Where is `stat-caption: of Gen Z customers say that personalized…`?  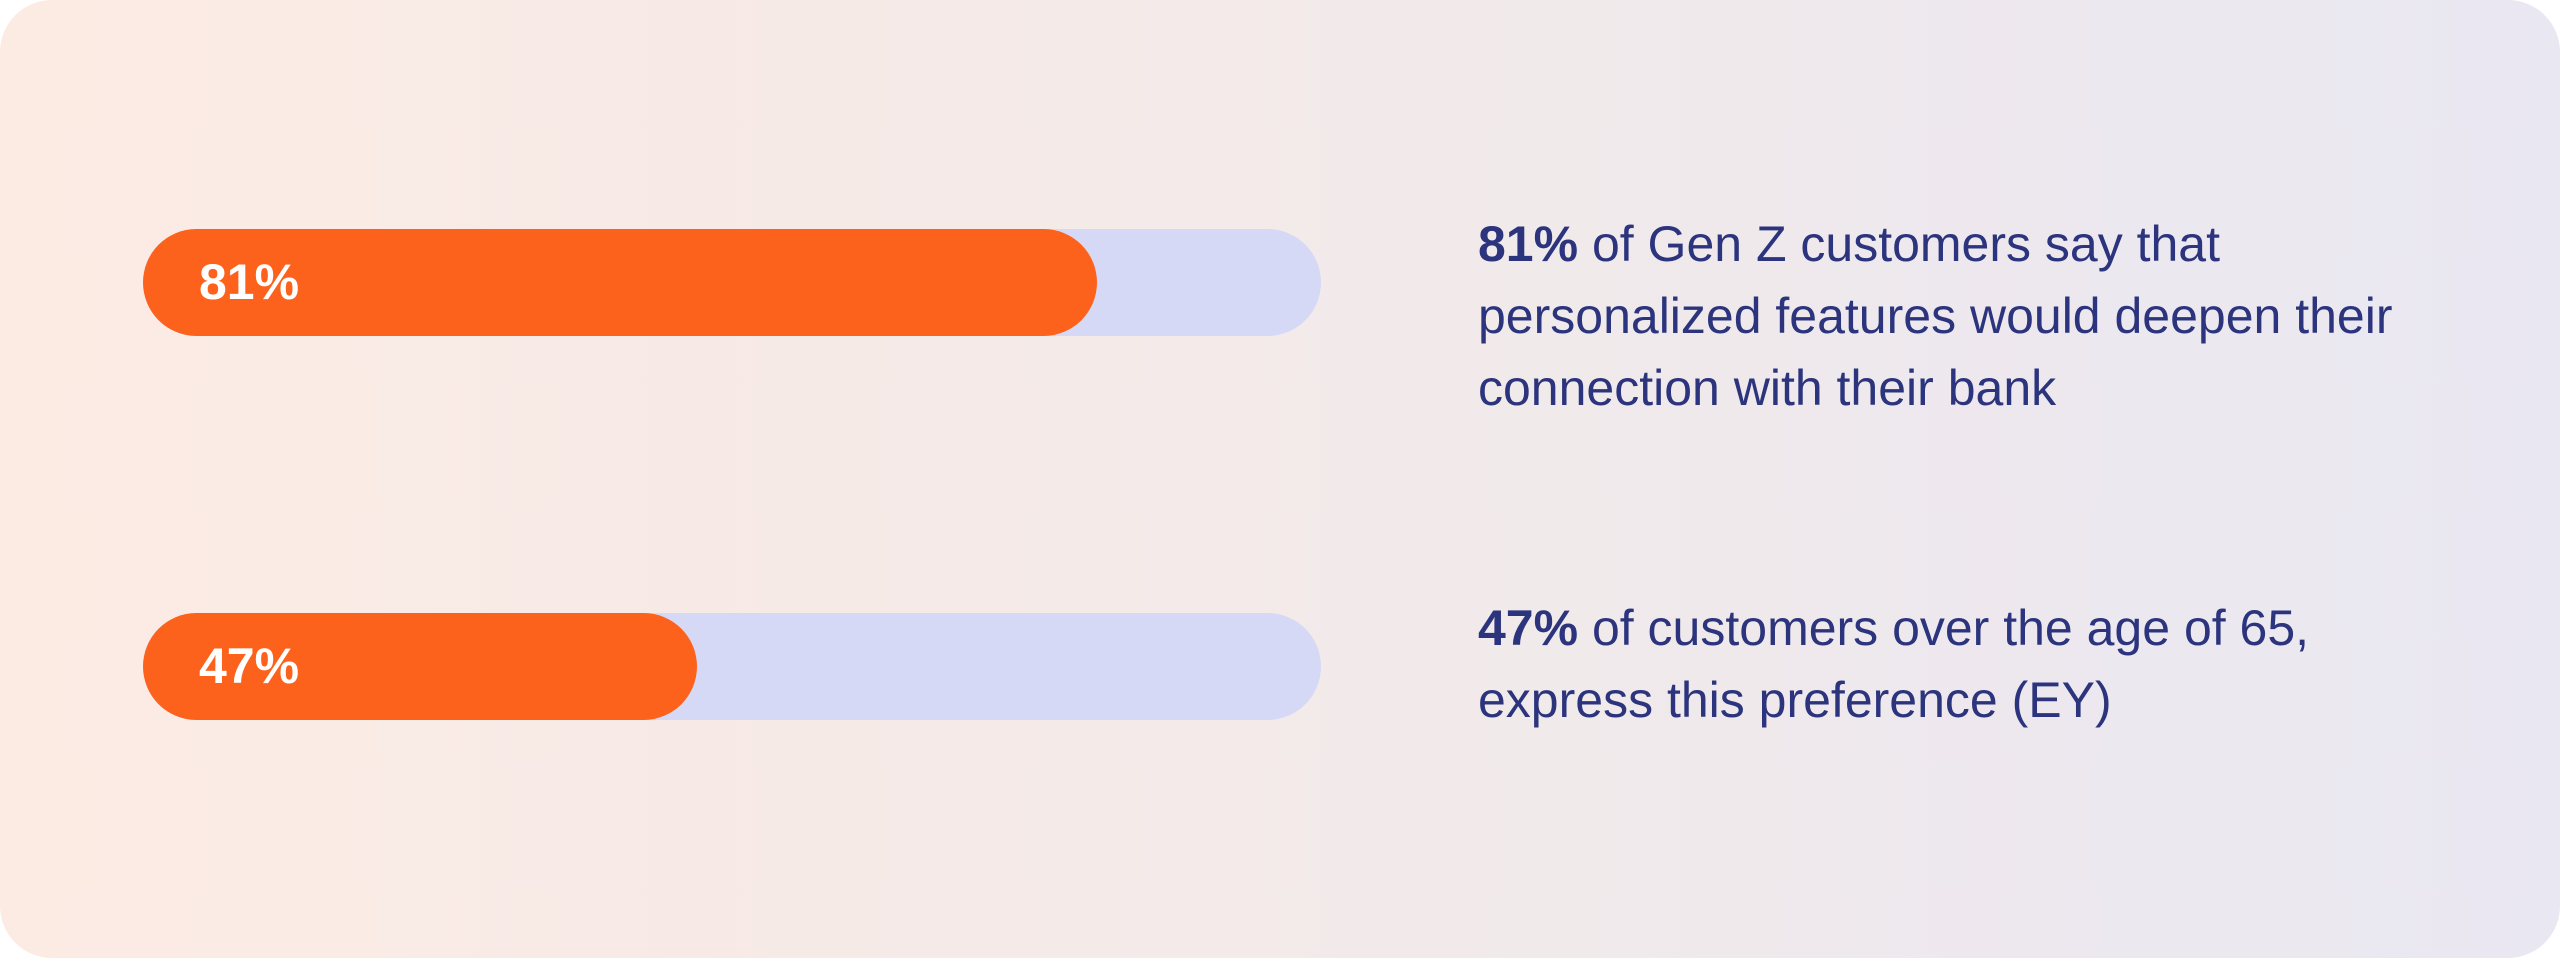
stat-caption: of Gen Z customers say that personalized… is located at coordinates (1935, 316).